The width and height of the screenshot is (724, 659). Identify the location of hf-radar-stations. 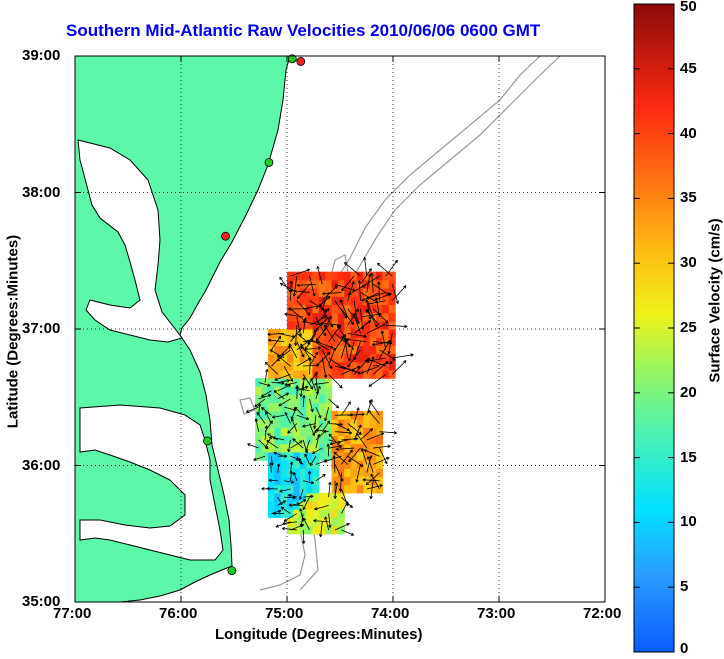
(254, 315).